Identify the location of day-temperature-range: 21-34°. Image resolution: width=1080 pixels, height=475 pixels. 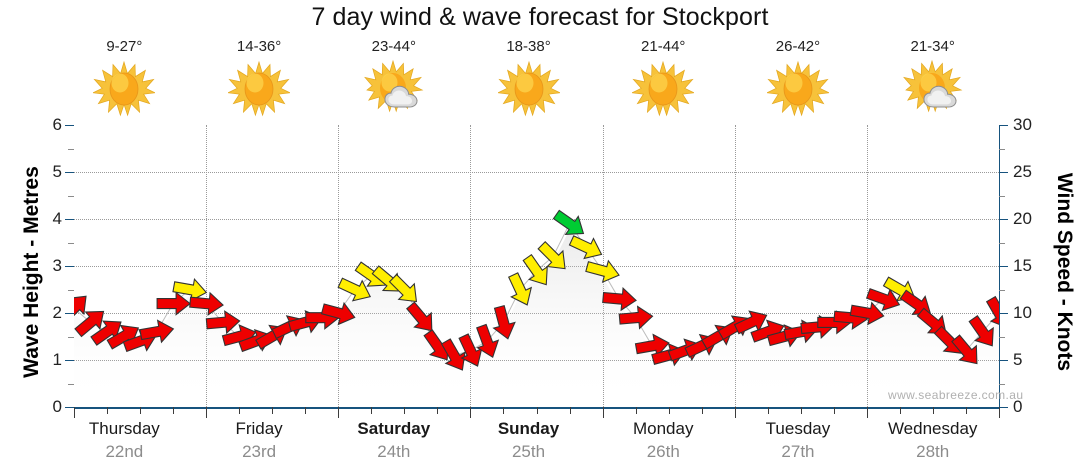
(932, 46).